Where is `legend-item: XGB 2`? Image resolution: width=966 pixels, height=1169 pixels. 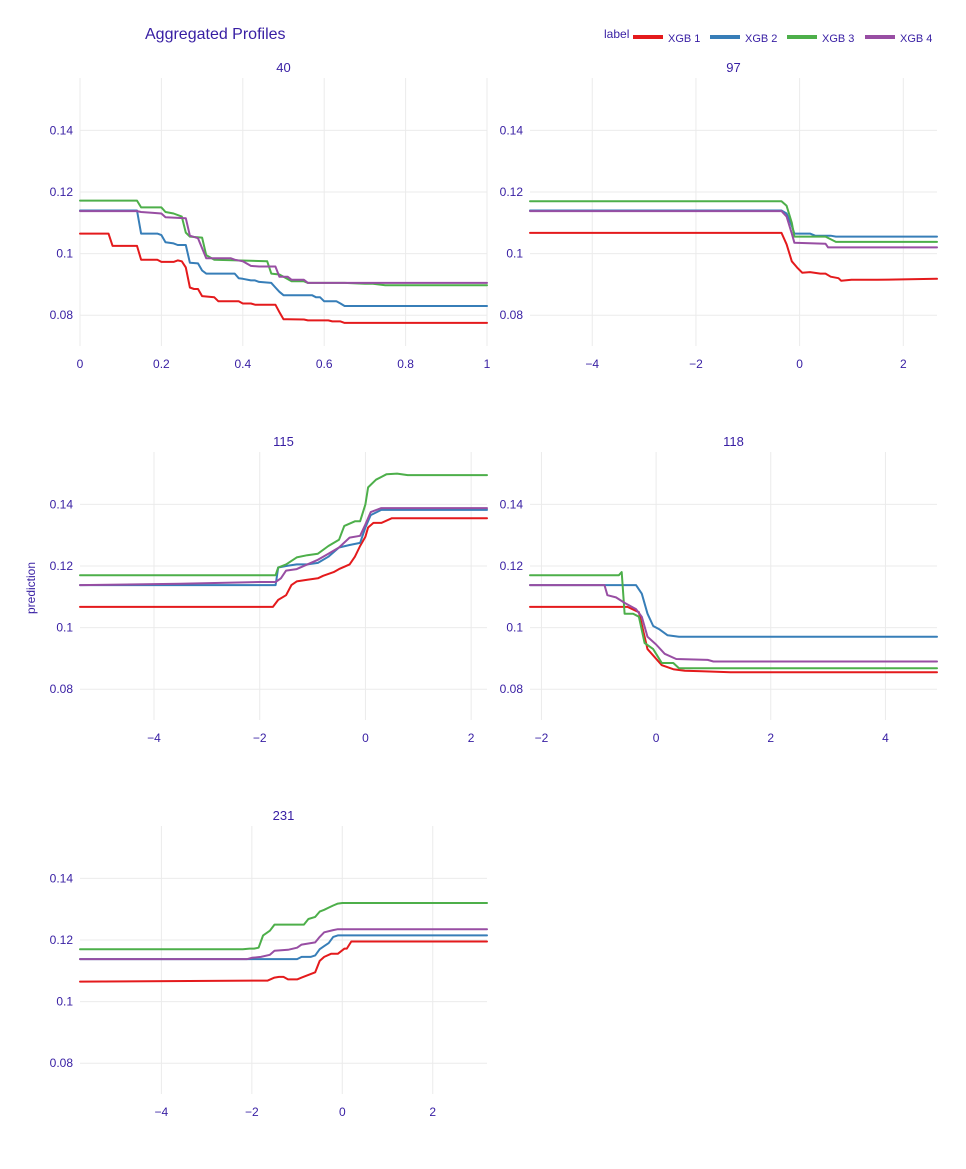
legend-item: XGB 2 is located at coordinates (743, 39).